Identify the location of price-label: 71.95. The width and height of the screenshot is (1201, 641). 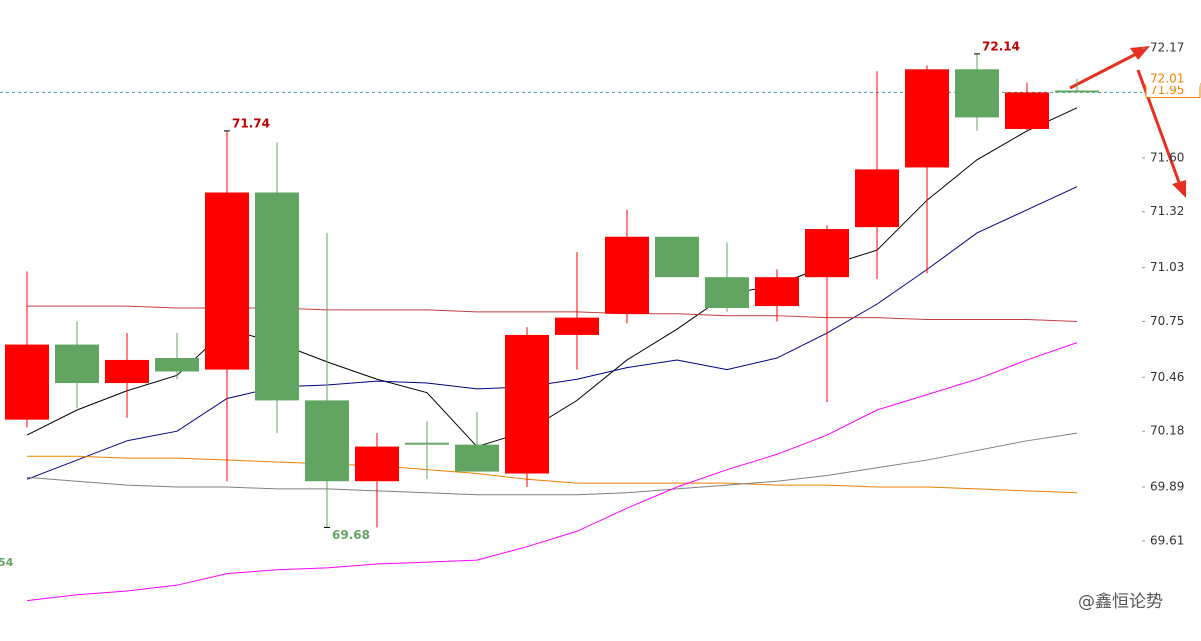
(1167, 90).